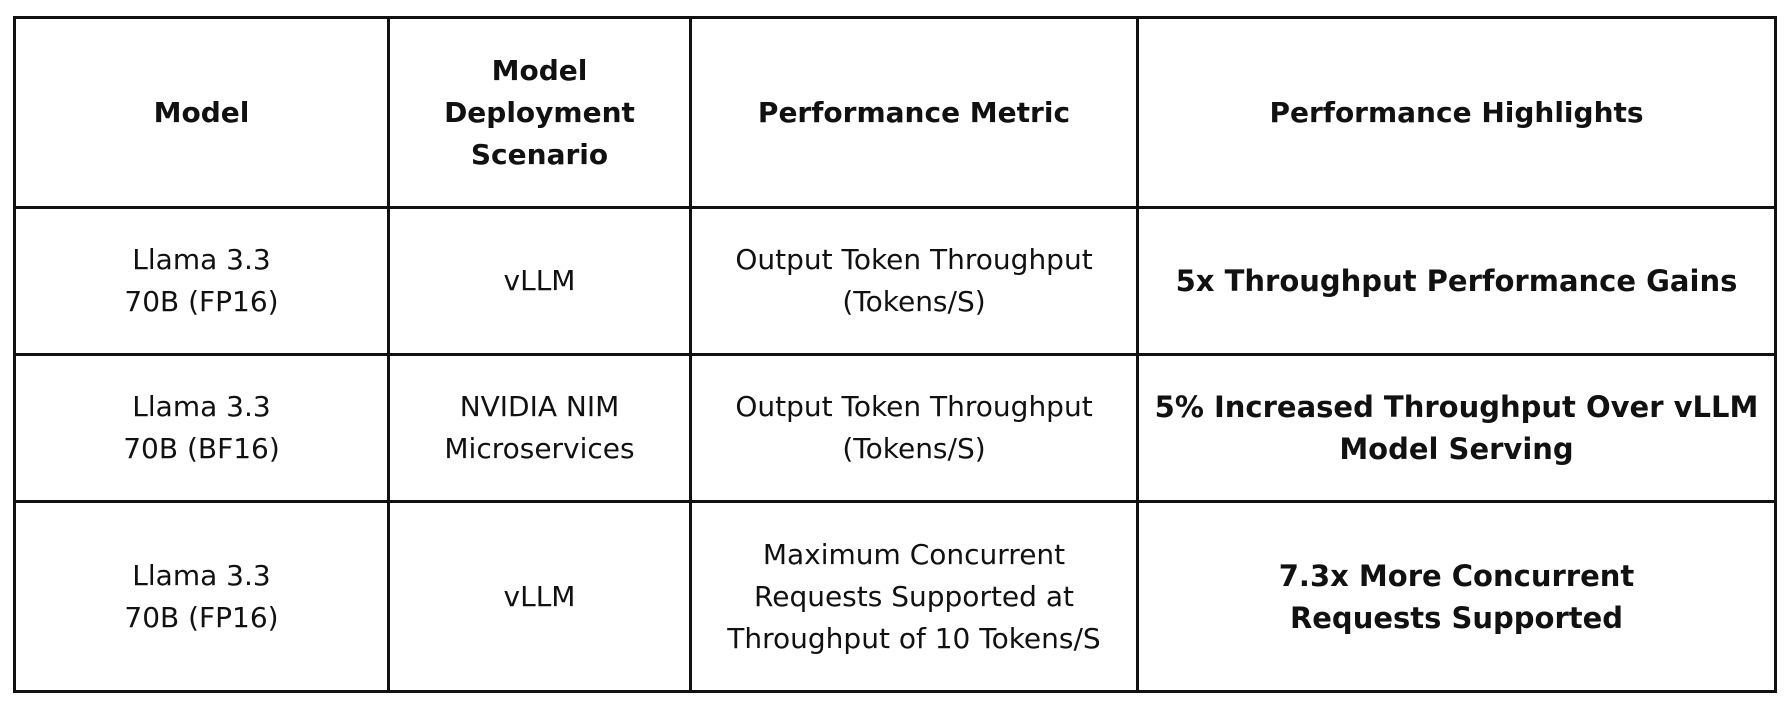 The height and width of the screenshot is (708, 1784). What do you see at coordinates (1456, 281) in the screenshot?
I see `cell-highlight: 5x Throughput Performance Gains` at bounding box center [1456, 281].